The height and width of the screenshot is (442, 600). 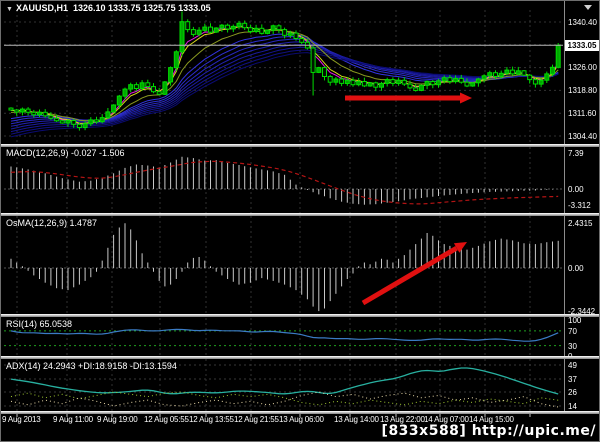 What do you see at coordinates (41, 8) in the screenshot?
I see `symbol-timeframe: XAUUSD,H1` at bounding box center [41, 8].